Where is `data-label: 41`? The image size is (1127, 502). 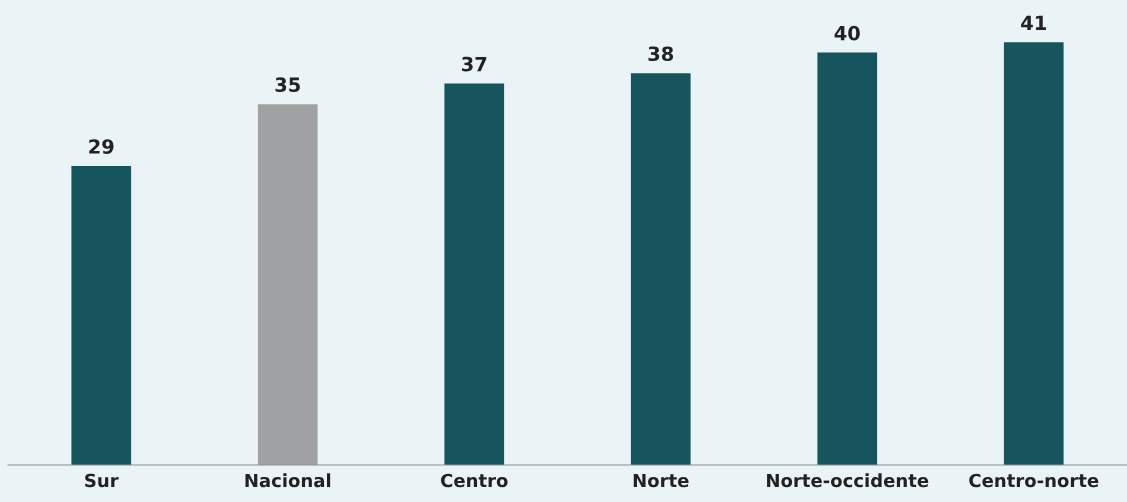
data-label: 41 is located at coordinates (1033, 22).